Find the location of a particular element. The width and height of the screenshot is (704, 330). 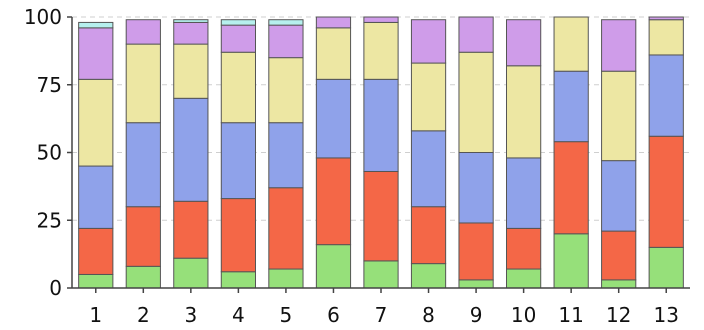

bar-segment-10-s1 is located at coordinates (524, 278).